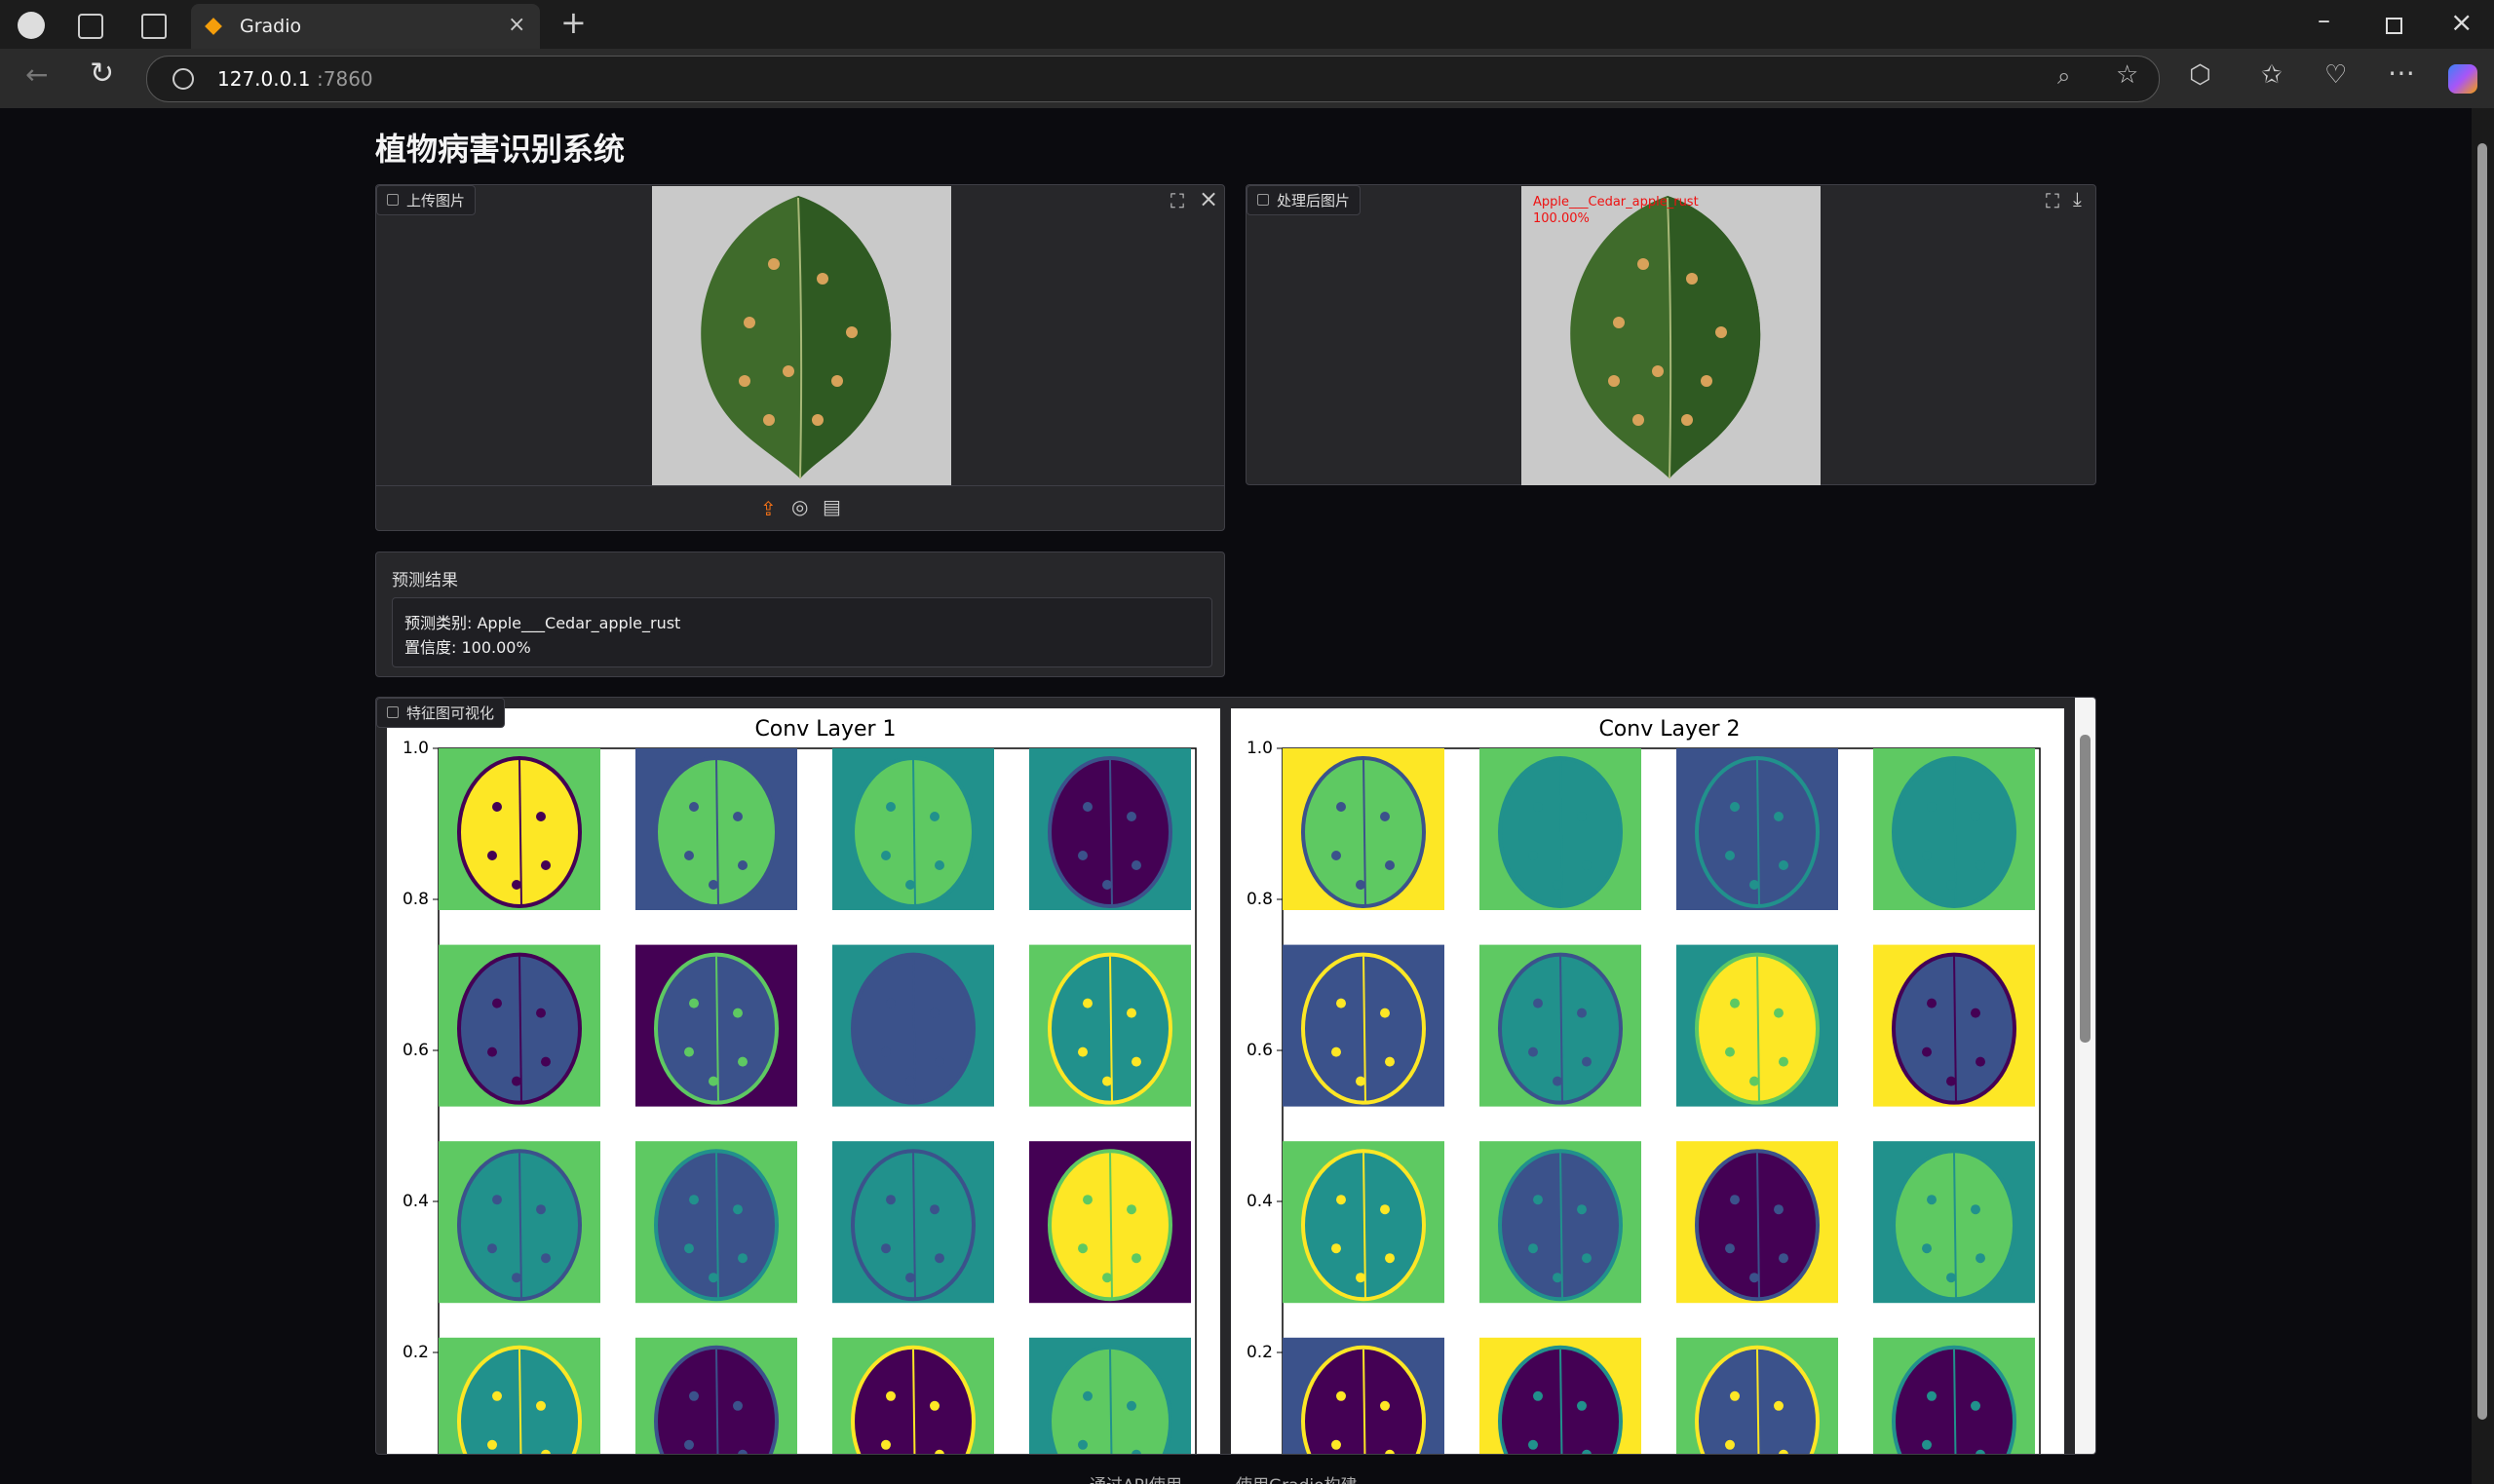 Image resolution: width=2494 pixels, height=1484 pixels. I want to click on clear-button: ×, so click(1209, 198).